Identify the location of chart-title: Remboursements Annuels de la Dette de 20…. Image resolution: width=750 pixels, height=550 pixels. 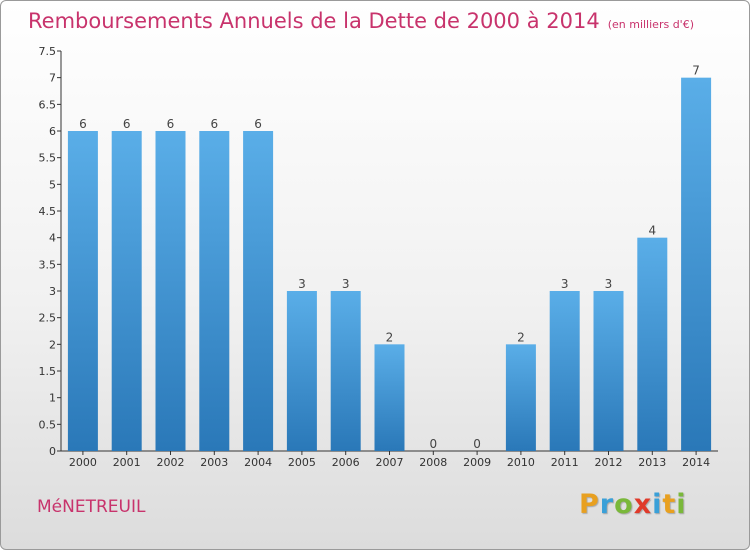
(361, 21).